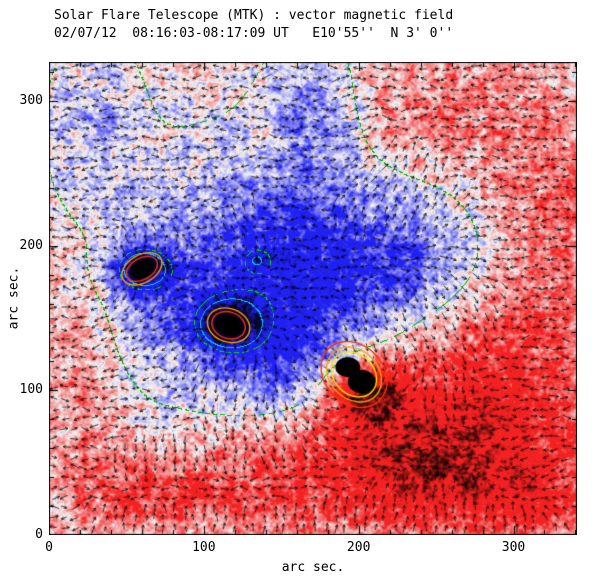  I want to click on x-tick-label: 300, so click(513, 547).